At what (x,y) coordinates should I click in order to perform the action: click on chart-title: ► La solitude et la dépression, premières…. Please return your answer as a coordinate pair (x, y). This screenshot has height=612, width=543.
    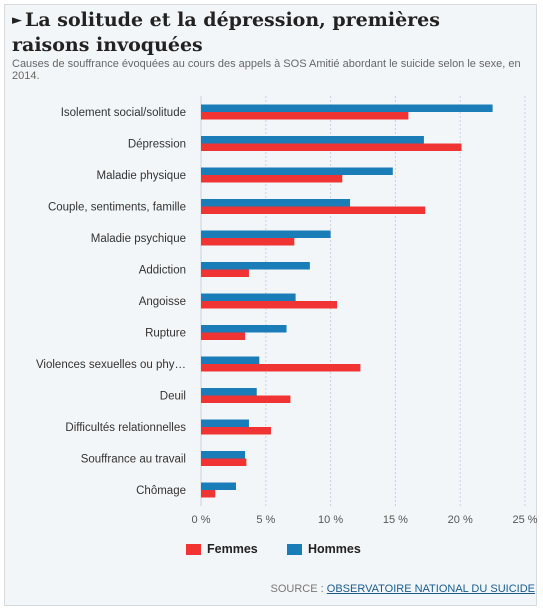
    Looking at the image, I should click on (267, 33).